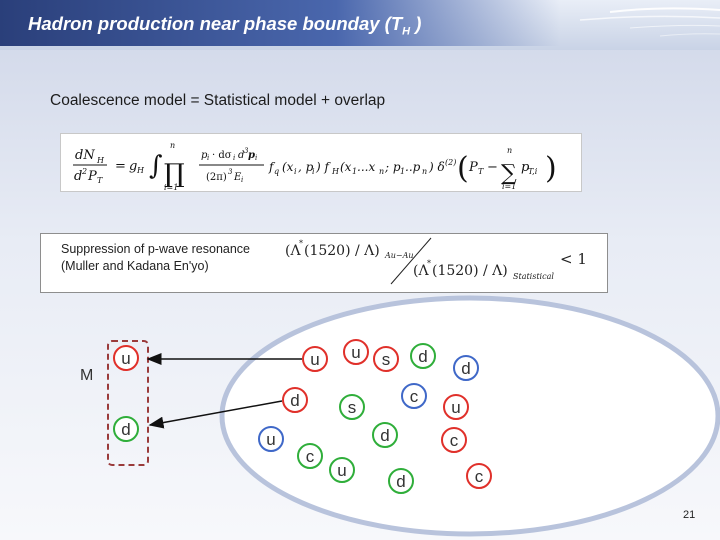 The image size is (720, 540). Describe the element at coordinates (128, 403) in the screenshot. I see `meson-box` at that location.